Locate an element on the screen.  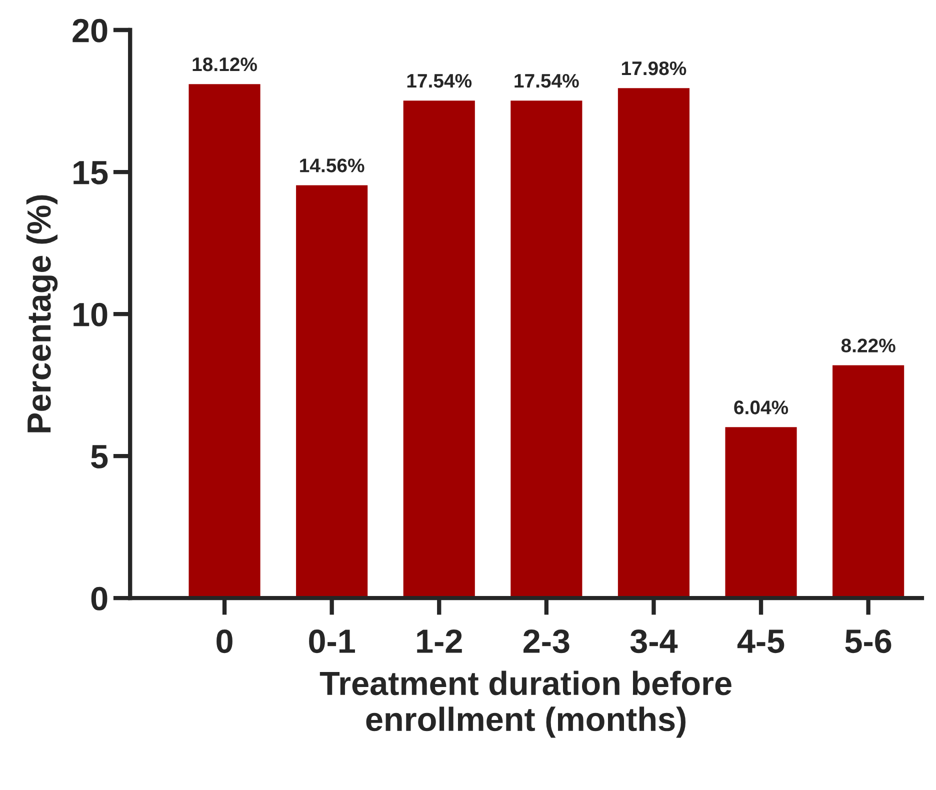
y-tick-label: 5 is located at coordinates (99, 456).